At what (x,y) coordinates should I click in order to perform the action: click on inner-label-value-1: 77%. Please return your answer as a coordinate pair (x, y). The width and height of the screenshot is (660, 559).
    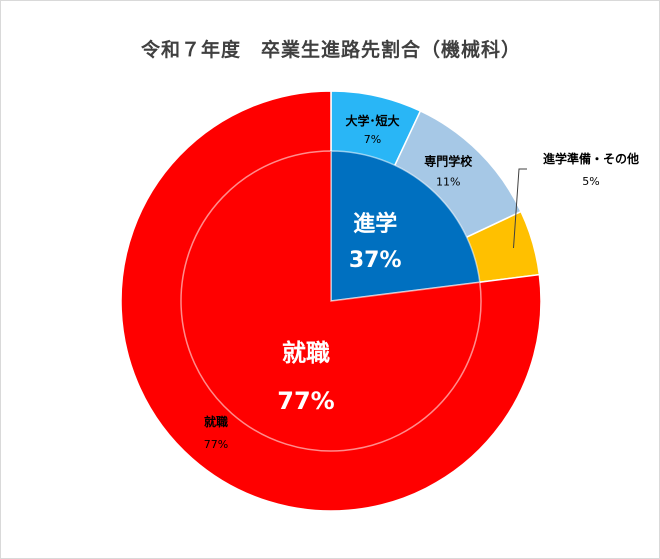
    Looking at the image, I should click on (305, 401).